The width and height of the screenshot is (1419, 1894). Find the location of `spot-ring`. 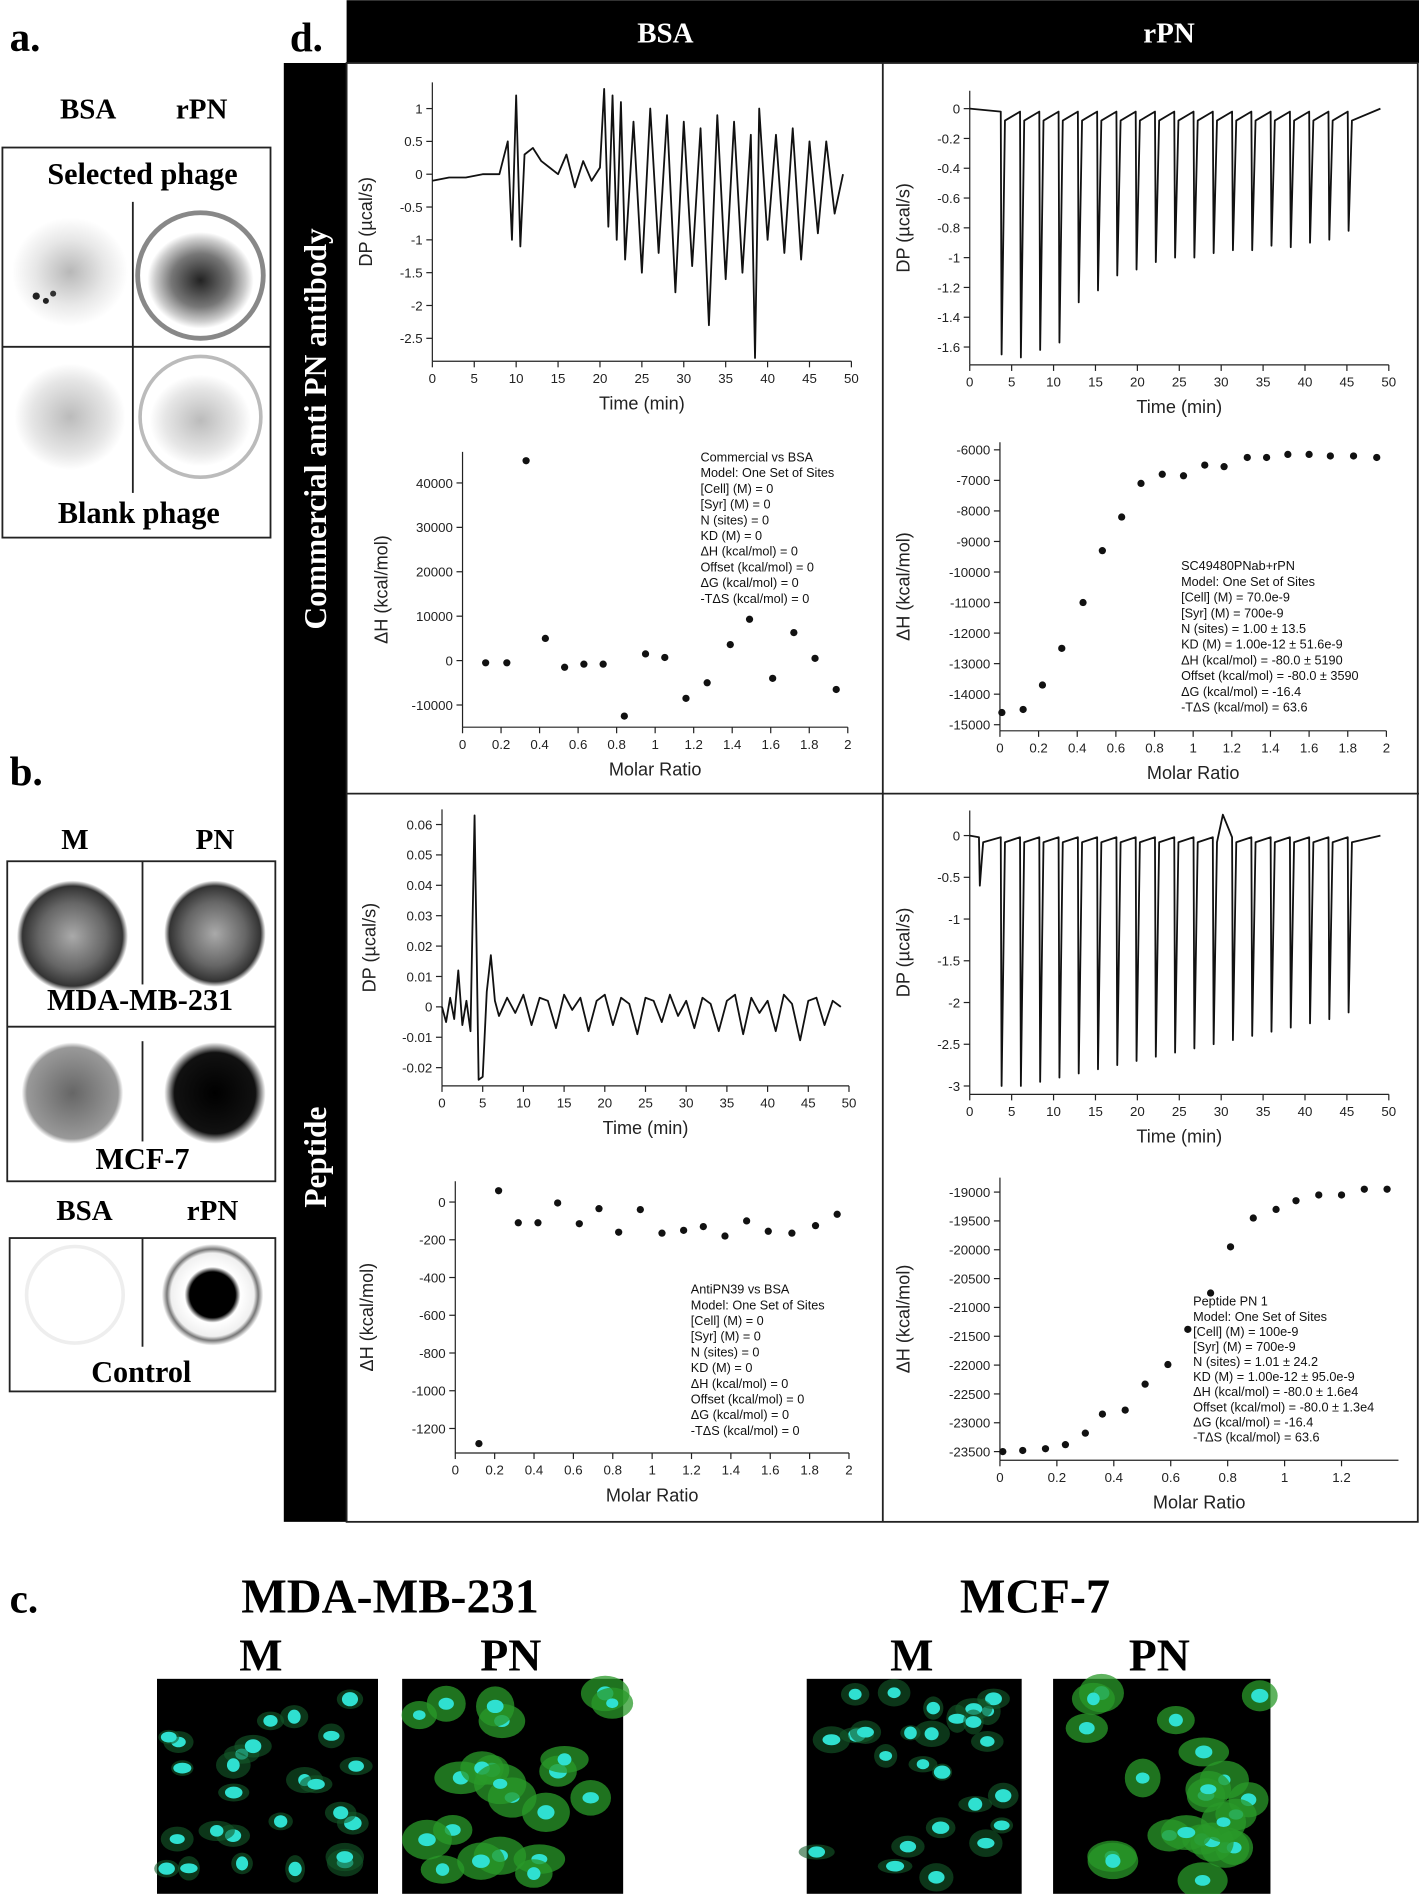

spot-ring is located at coordinates (200, 417).